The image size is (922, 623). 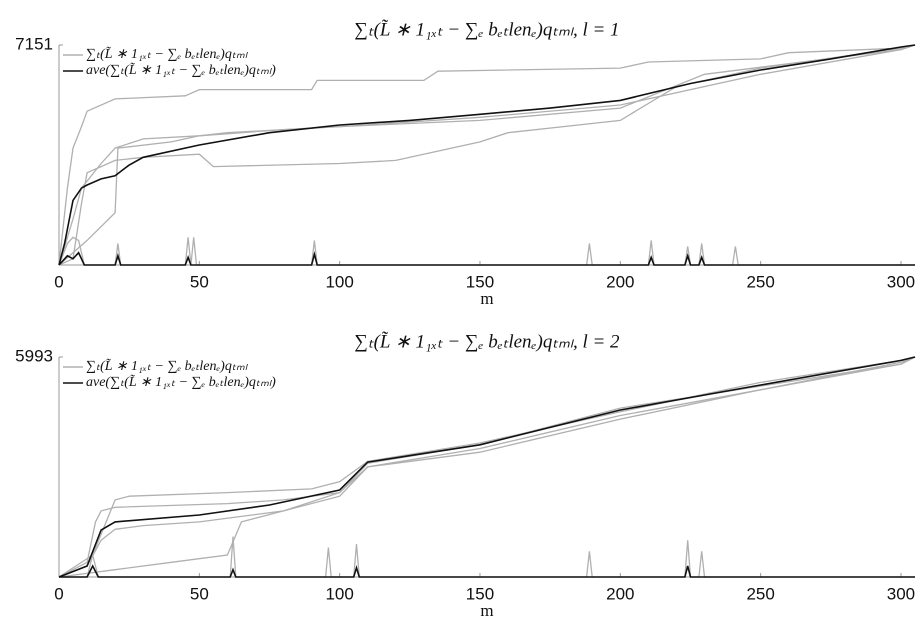 I want to click on y-tick-label: 7151, so click(x=34, y=43).